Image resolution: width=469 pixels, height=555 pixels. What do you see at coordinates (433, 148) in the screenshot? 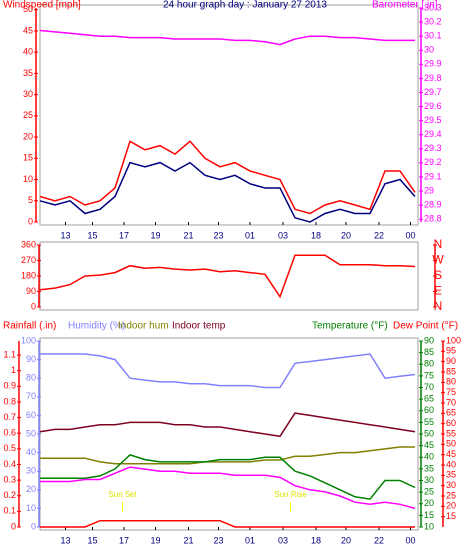
I see `y-tick-label: 29.3` at bounding box center [433, 148].